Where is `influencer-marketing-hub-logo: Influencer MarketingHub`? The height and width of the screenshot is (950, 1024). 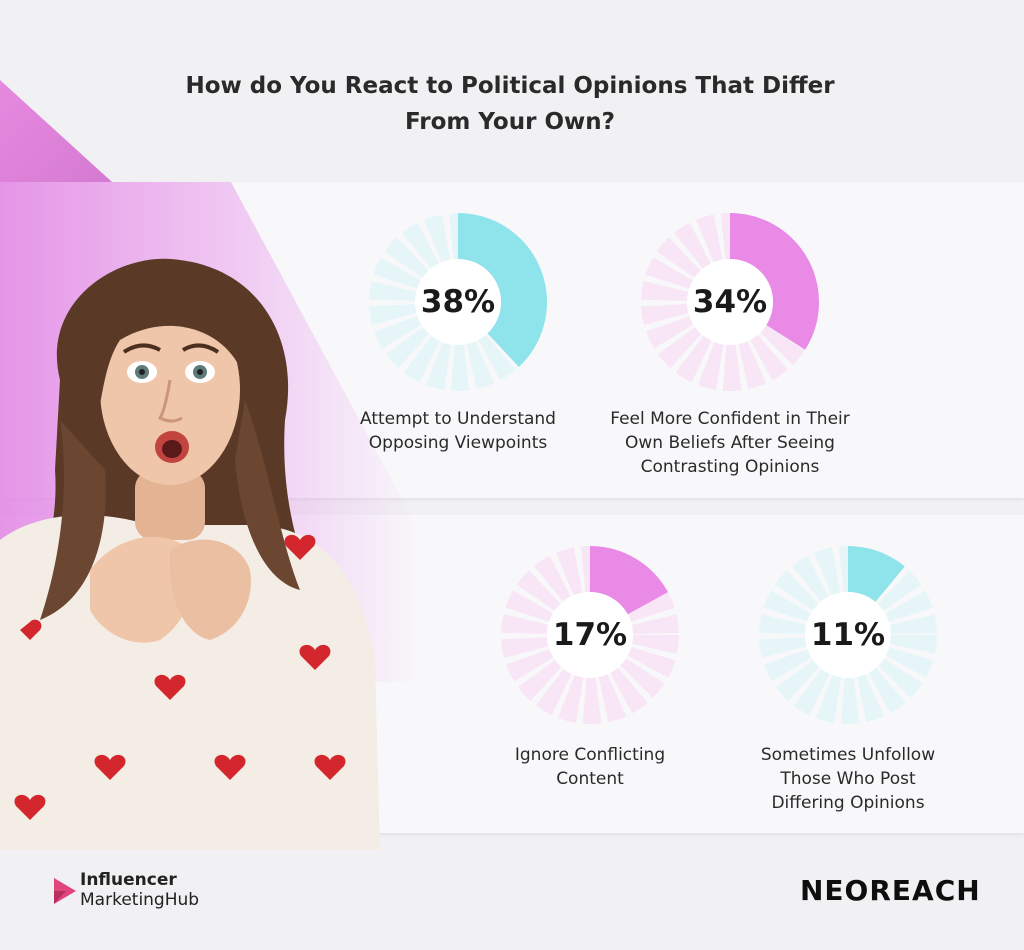
influencer-marketing-hub-logo: Influencer MarketingHub is located at coordinates (147, 893).